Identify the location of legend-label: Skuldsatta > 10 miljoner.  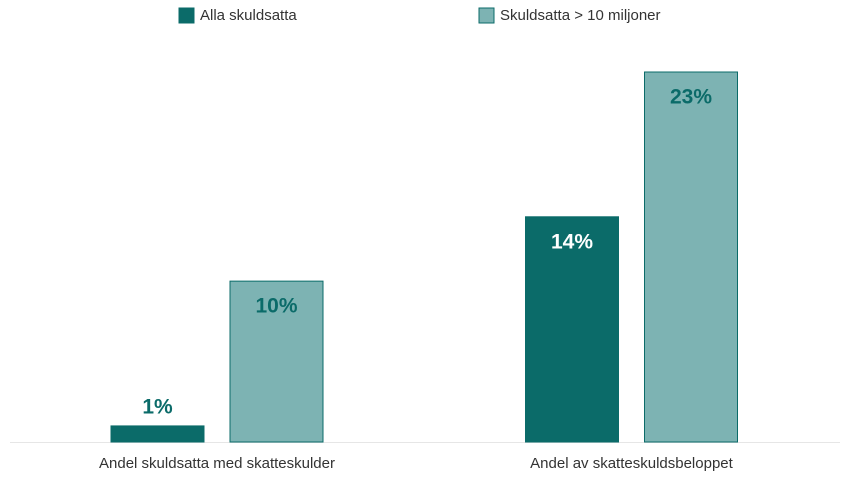
(580, 15).